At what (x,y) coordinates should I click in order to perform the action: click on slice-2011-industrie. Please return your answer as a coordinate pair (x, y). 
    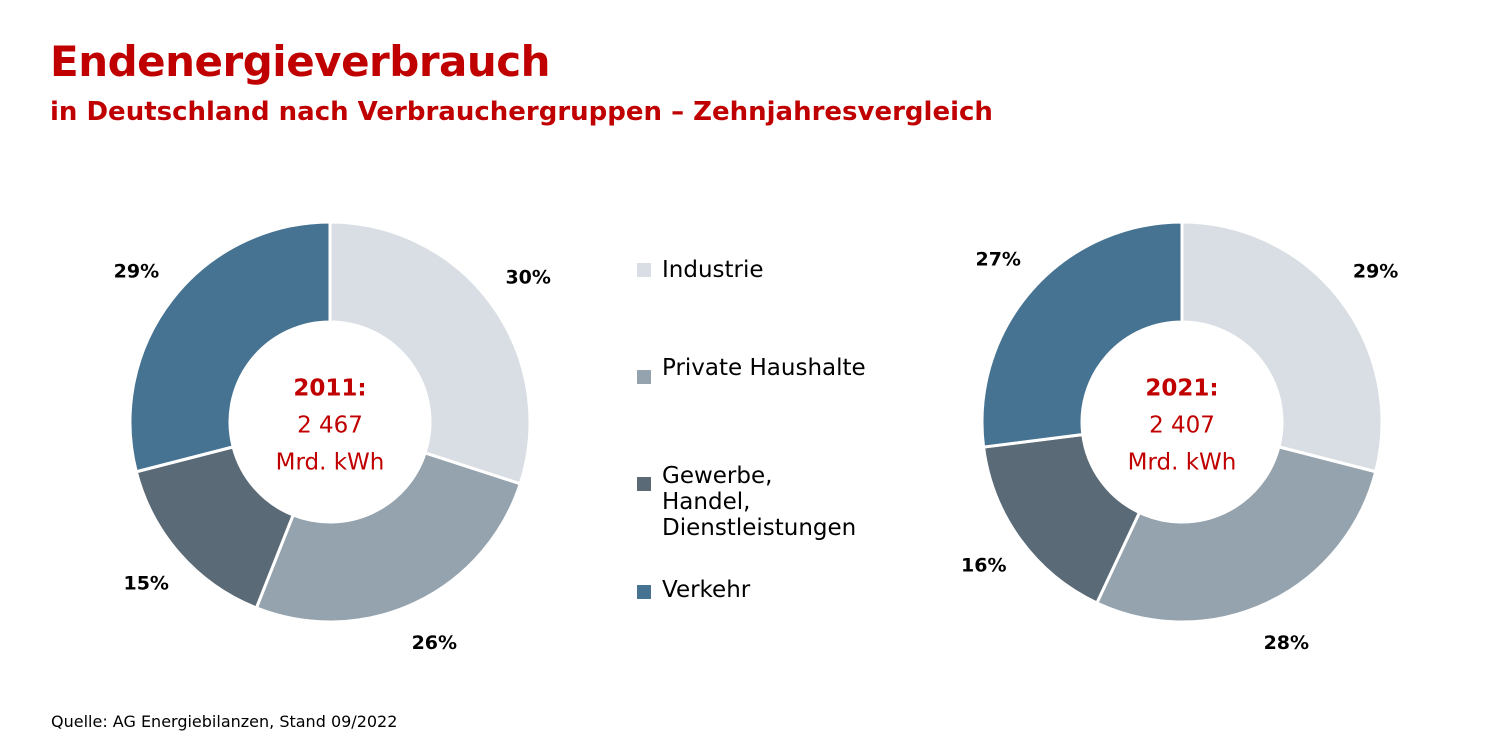
    Looking at the image, I should click on (430, 353).